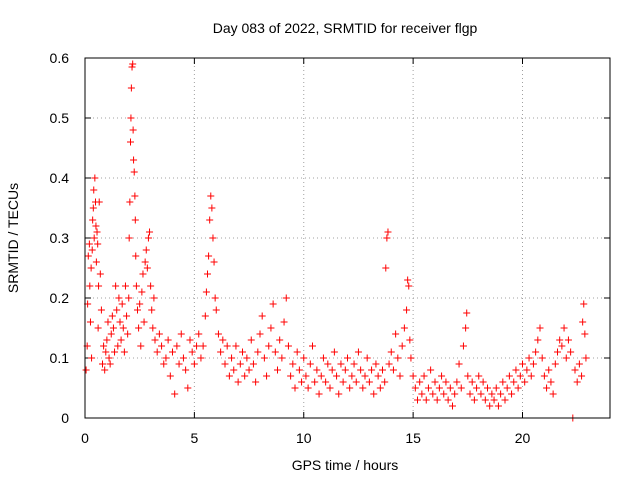  I want to click on y-tick-label: 0.4, so click(60, 178).